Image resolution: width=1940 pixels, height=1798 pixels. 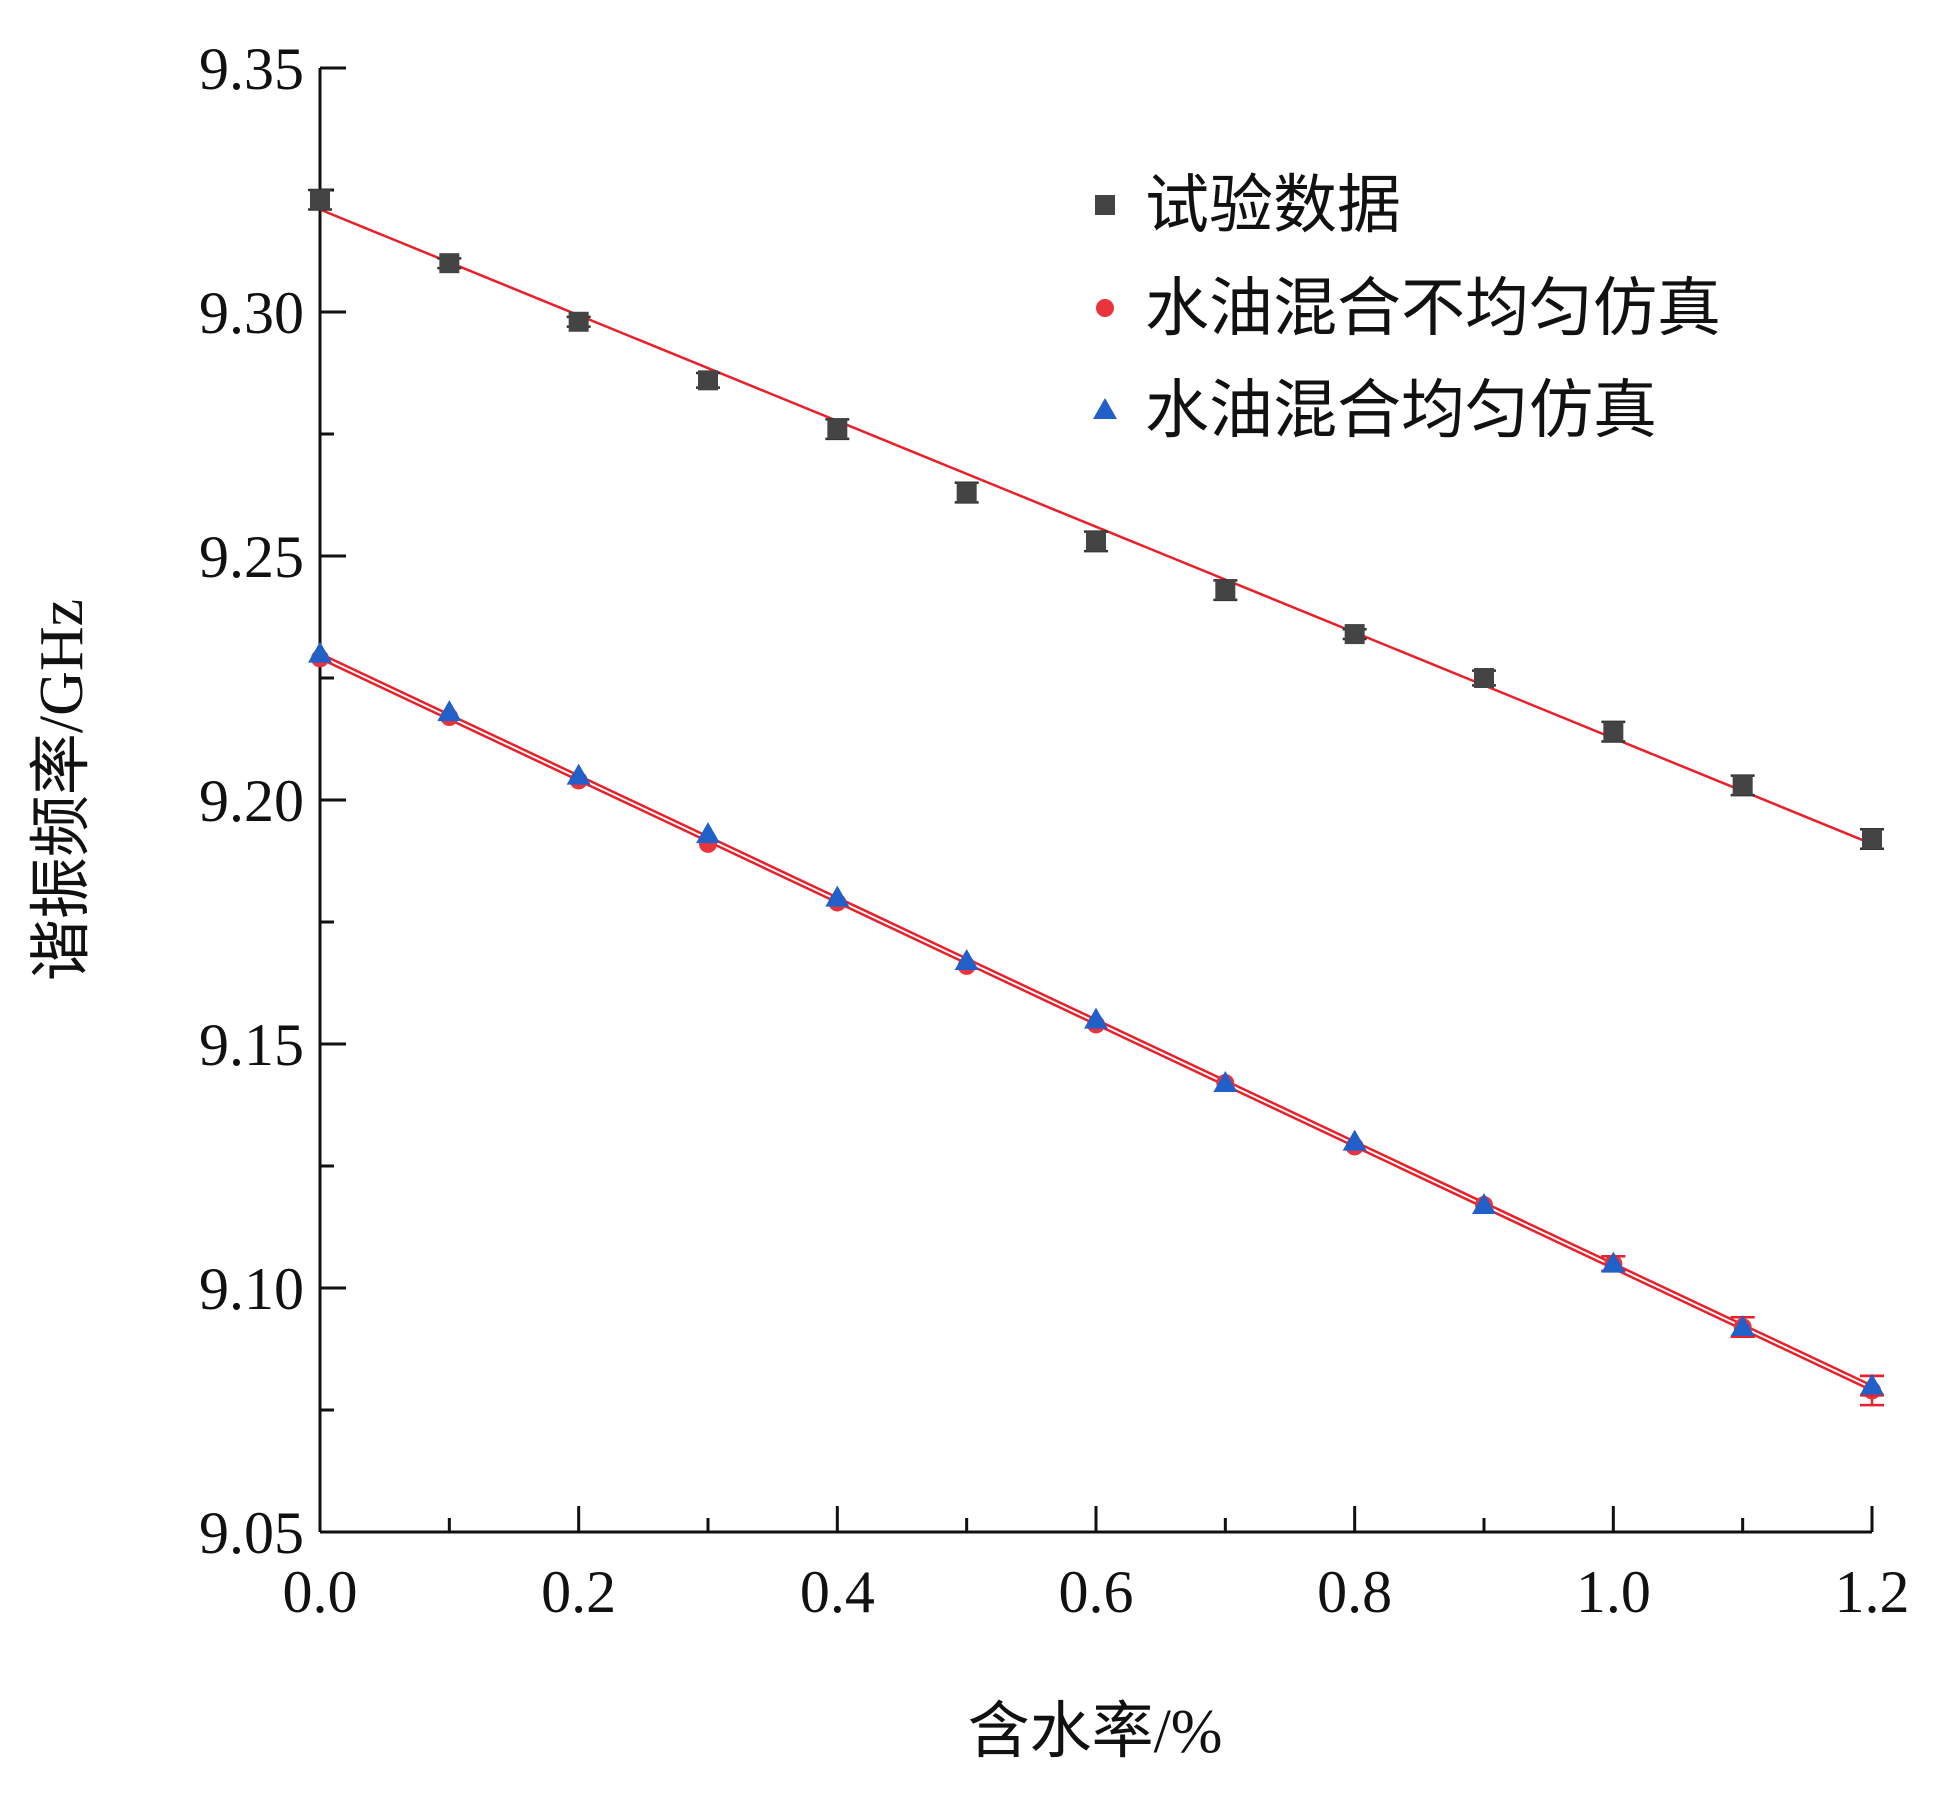 I want to click on x-tick-label: 0.0, so click(x=320, y=1592).